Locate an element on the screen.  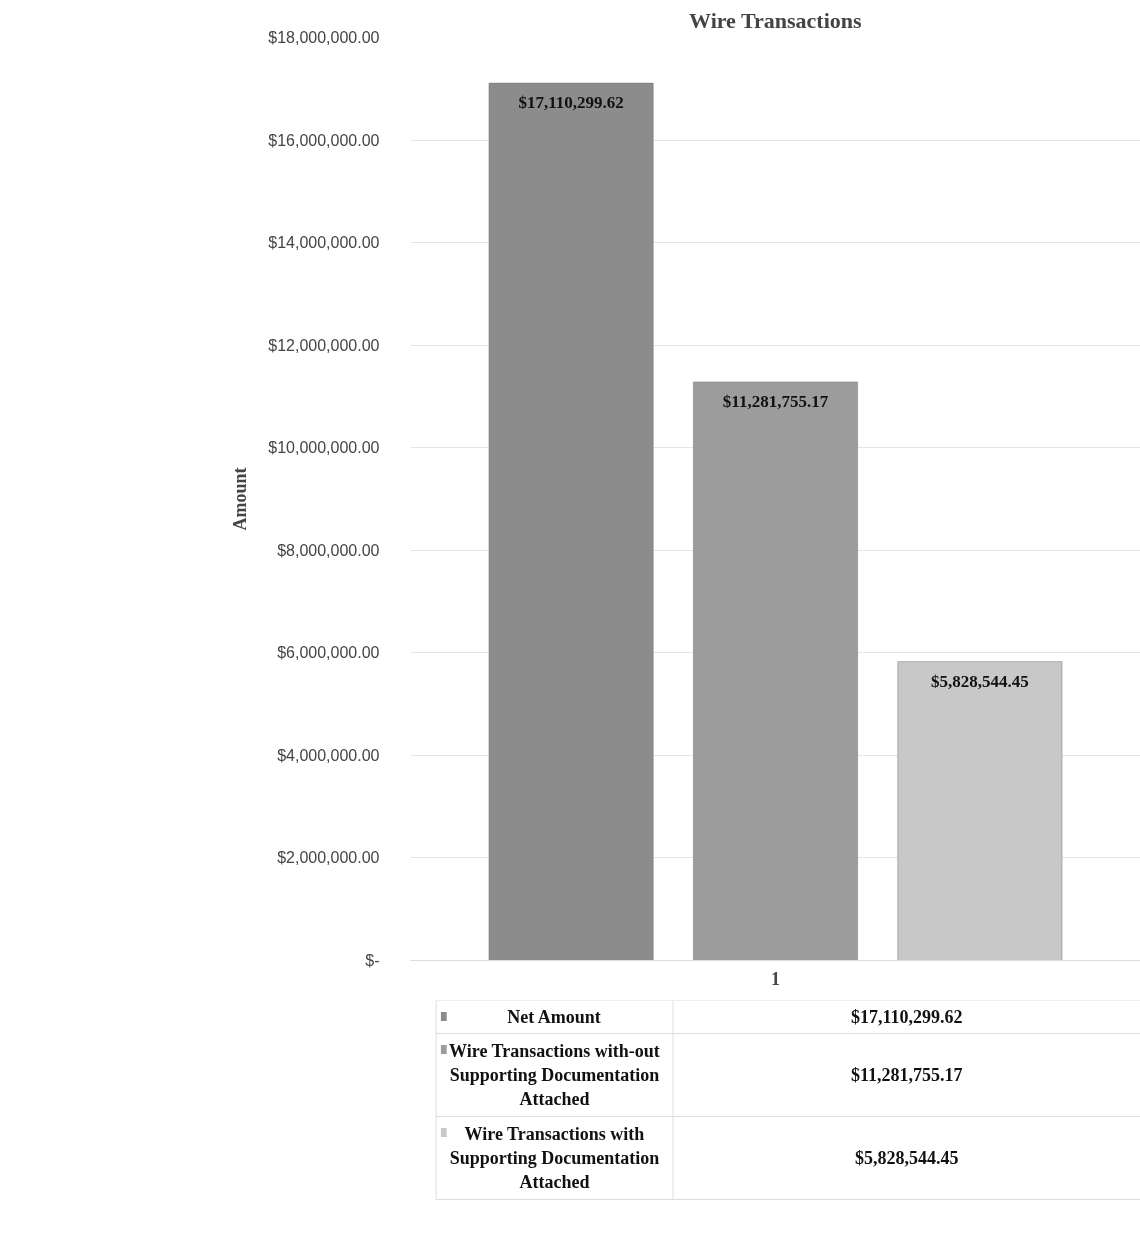
y-tick-label: $6,000,000.00 is located at coordinates (328, 653).